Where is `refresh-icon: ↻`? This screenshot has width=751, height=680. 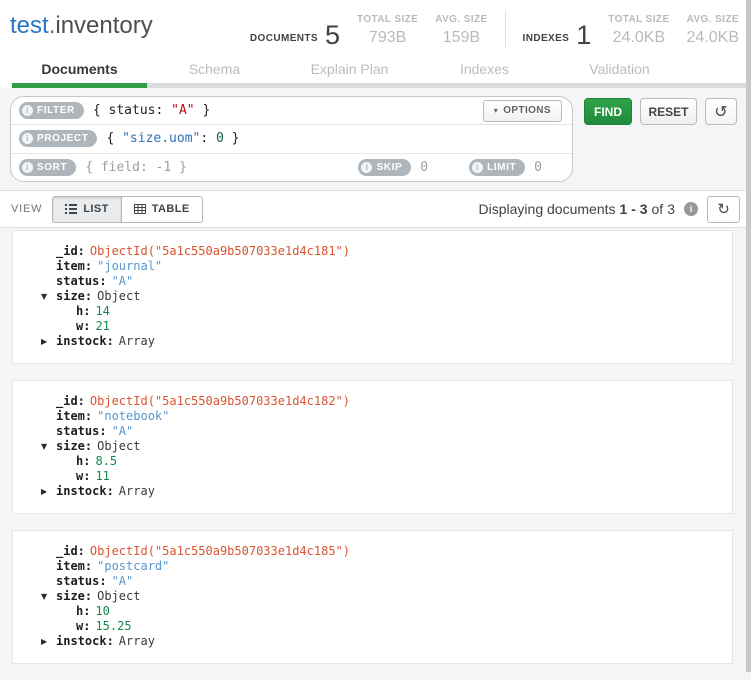
refresh-icon: ↻ is located at coordinates (723, 209).